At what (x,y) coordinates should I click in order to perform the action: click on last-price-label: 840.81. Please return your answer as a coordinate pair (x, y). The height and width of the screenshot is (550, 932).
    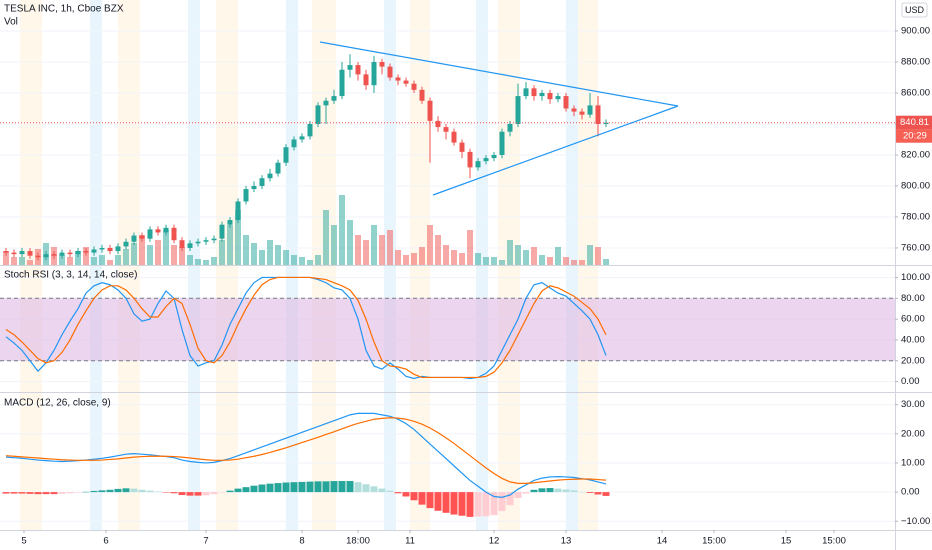
    Looking at the image, I should click on (914, 122).